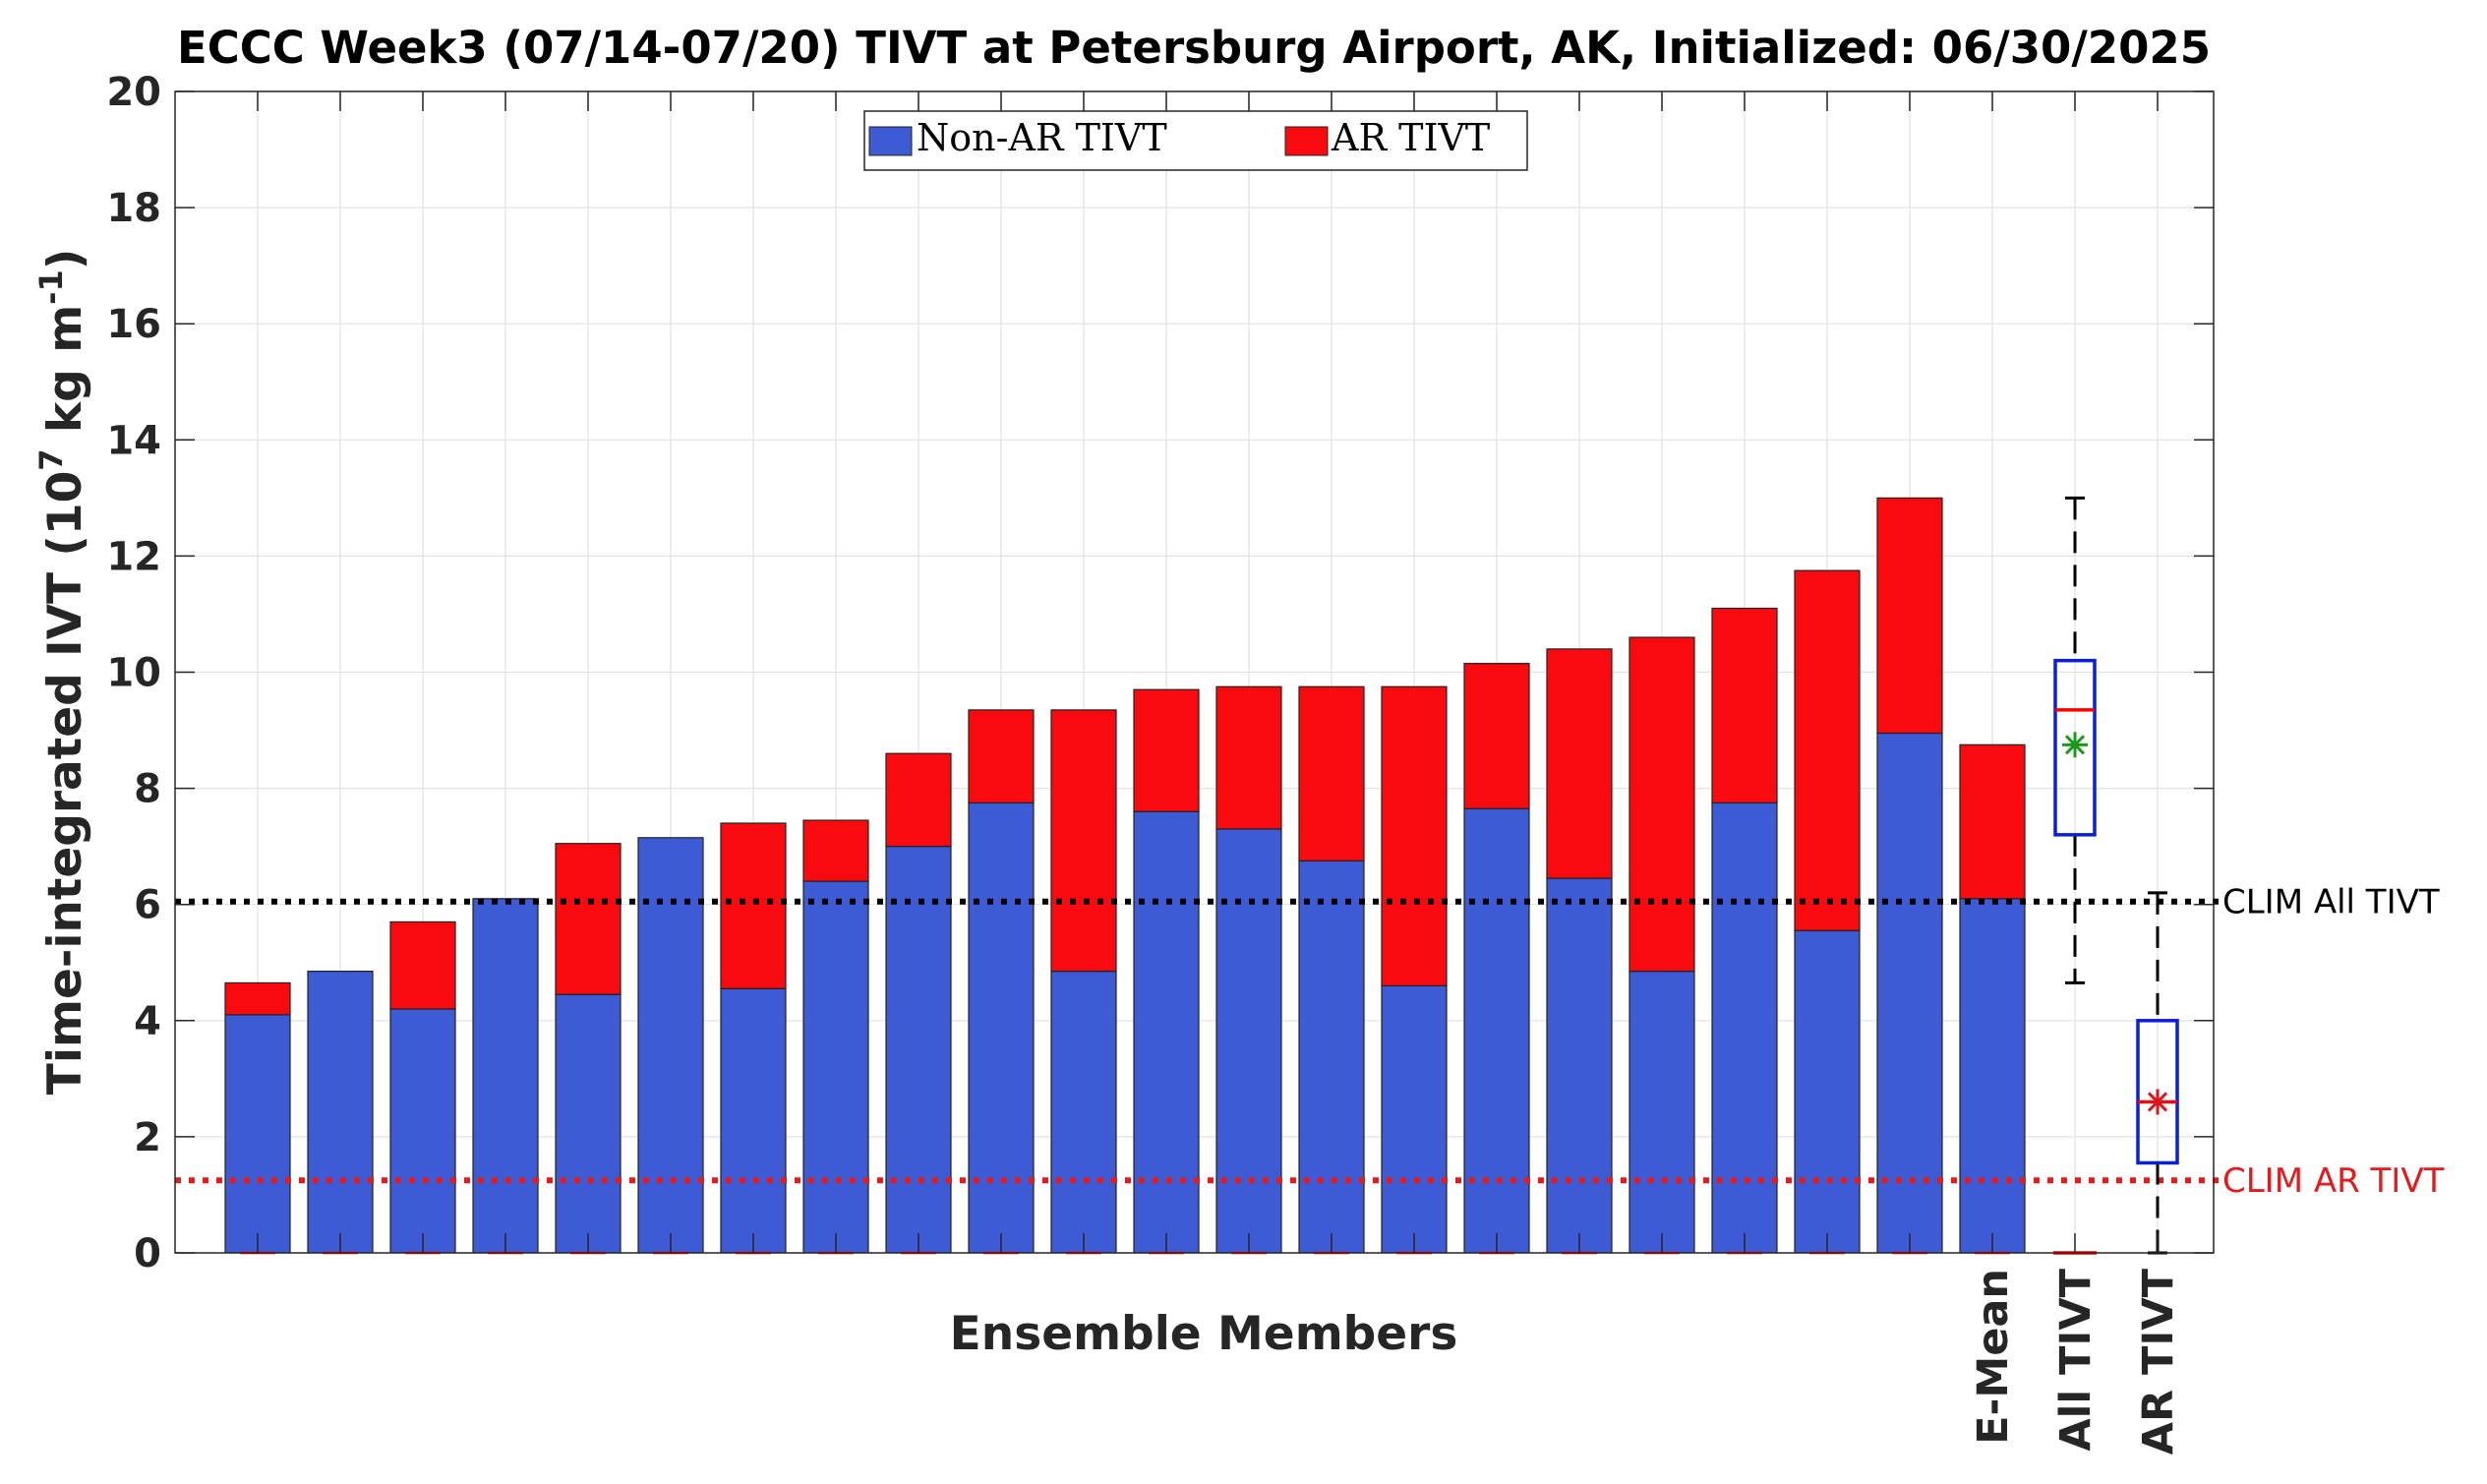 The image size is (2487, 1484). I want to click on y-tick-label: 10, so click(133, 674).